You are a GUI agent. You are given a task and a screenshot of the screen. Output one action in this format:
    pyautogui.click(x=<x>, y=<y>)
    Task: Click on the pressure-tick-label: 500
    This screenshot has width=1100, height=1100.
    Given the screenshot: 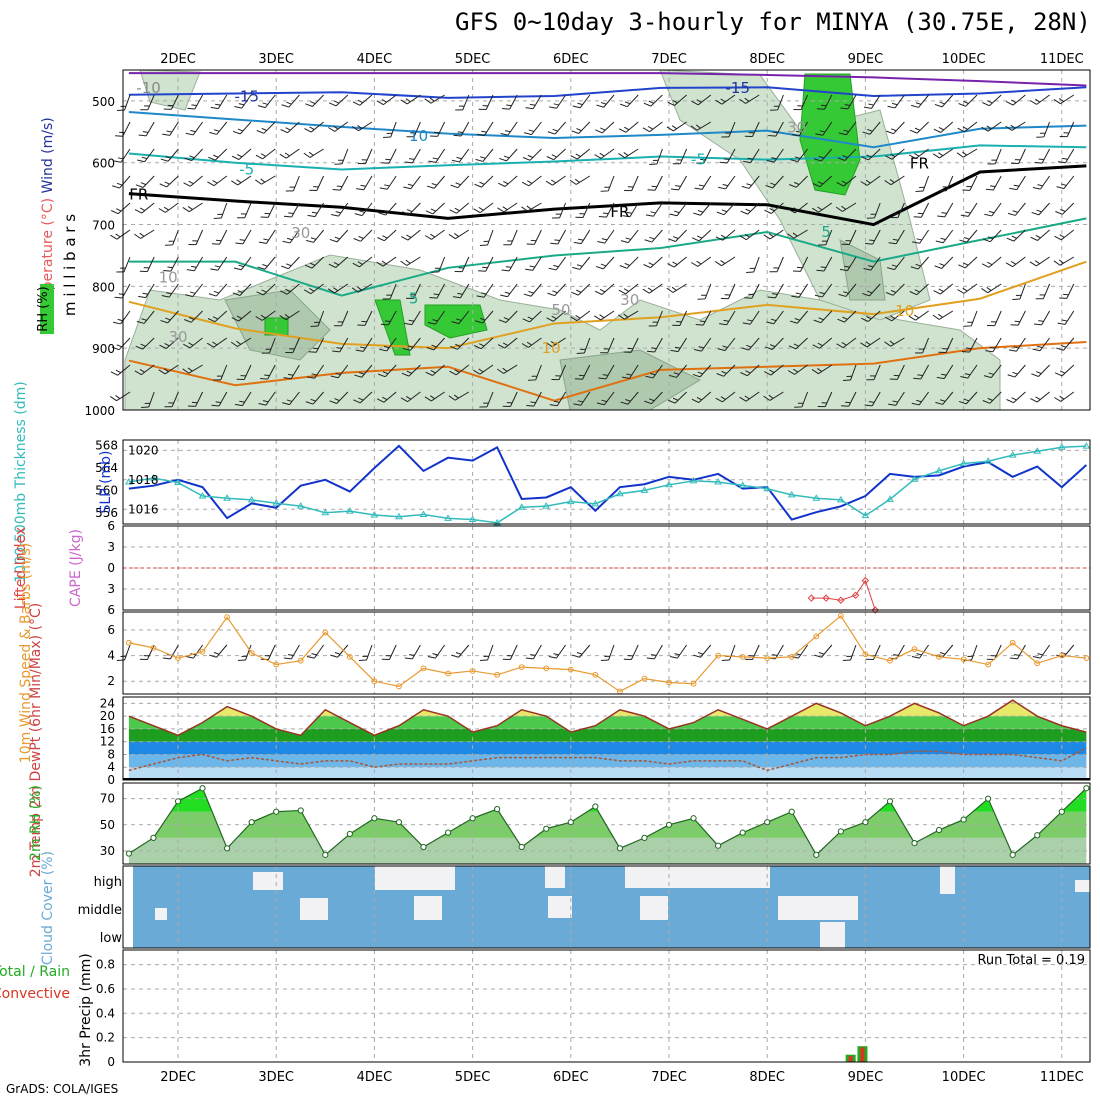 What is the action you would take?
    pyautogui.click(x=103, y=102)
    